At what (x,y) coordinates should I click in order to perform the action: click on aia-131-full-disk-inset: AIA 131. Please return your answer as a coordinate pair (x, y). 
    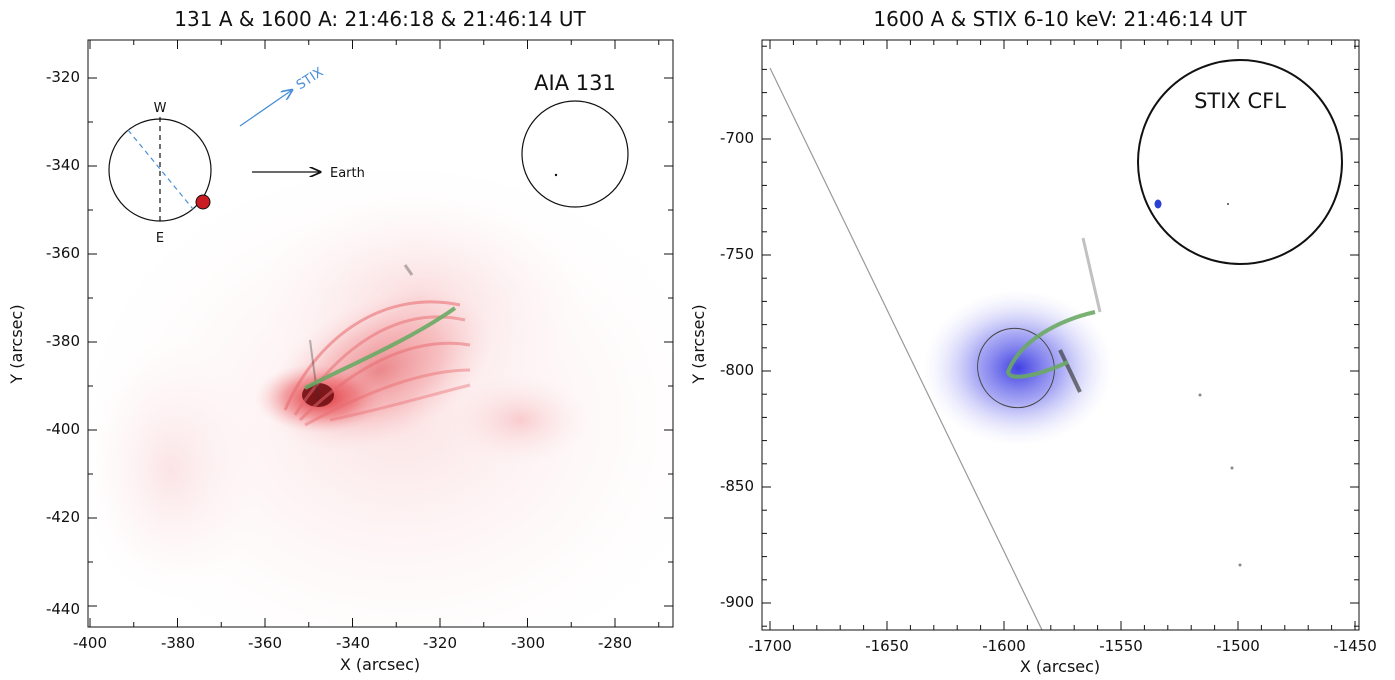
    Looking at the image, I should click on (575, 139).